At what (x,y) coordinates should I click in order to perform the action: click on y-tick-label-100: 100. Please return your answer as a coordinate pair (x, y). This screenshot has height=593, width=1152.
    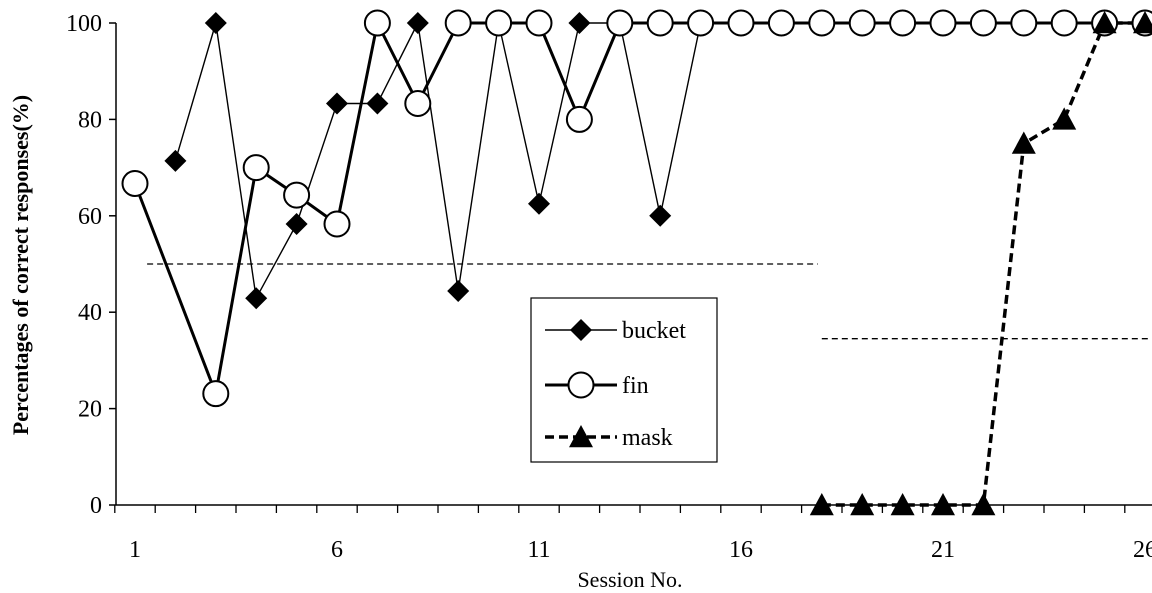
    Looking at the image, I should click on (84, 24).